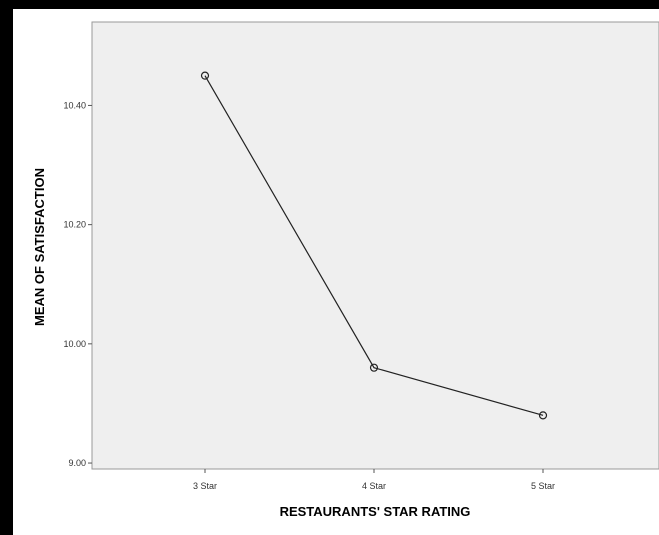  I want to click on x-tick-label: 4 Star, so click(374, 486).